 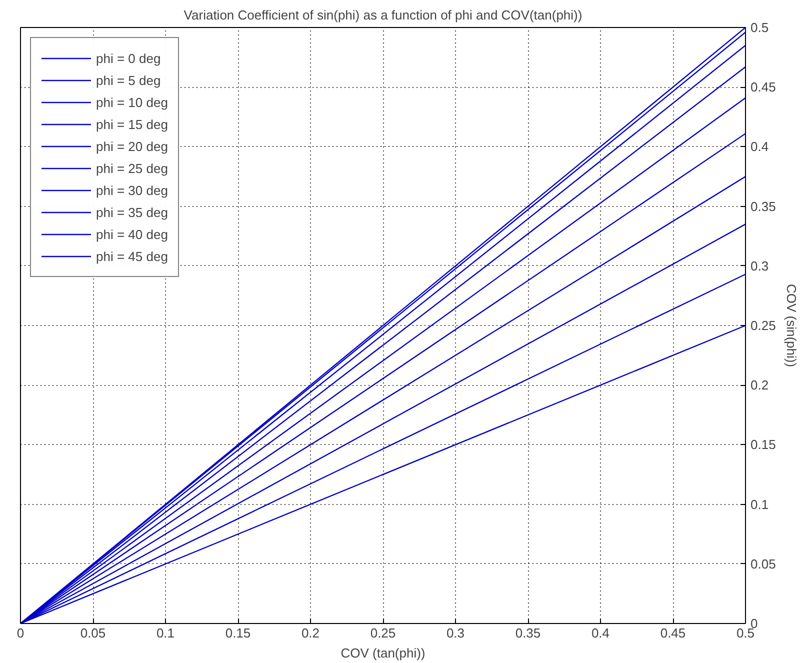 I want to click on legend-label: phi = 0 deg, so click(x=128, y=59).